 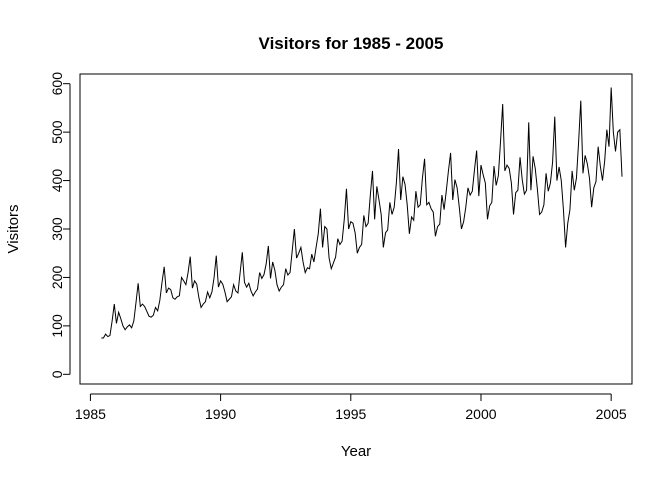 I want to click on x-tick-label: 2005, so click(x=611, y=414).